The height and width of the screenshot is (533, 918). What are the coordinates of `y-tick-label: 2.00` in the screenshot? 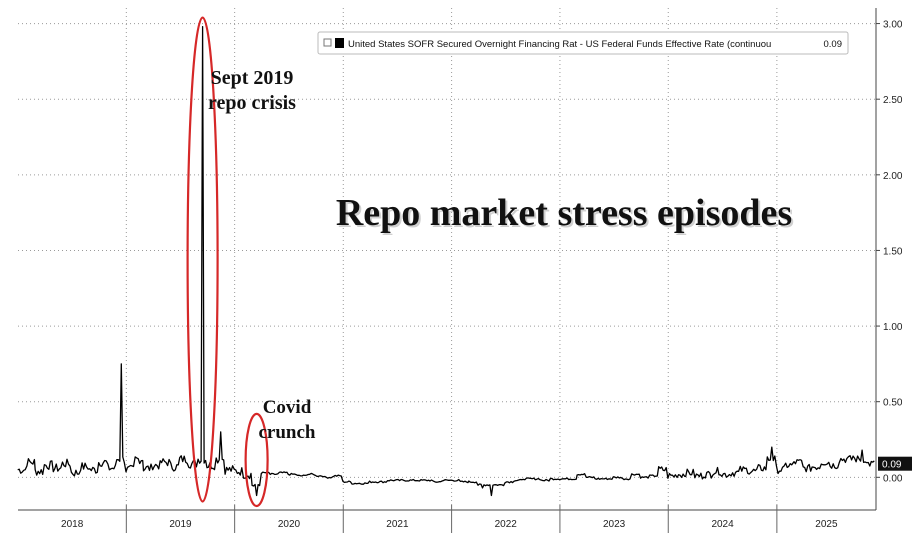 It's located at (893, 176).